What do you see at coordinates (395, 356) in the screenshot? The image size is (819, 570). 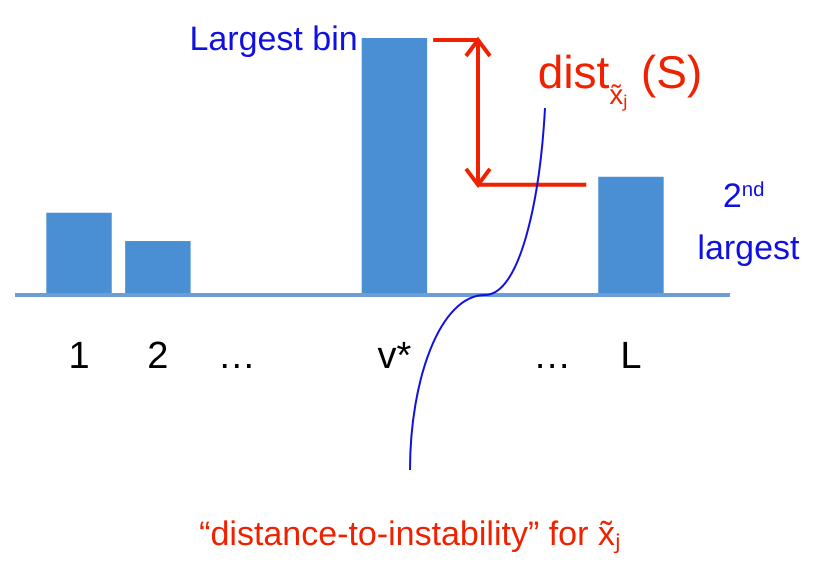 I see `x-tick-label: v*` at bounding box center [395, 356].